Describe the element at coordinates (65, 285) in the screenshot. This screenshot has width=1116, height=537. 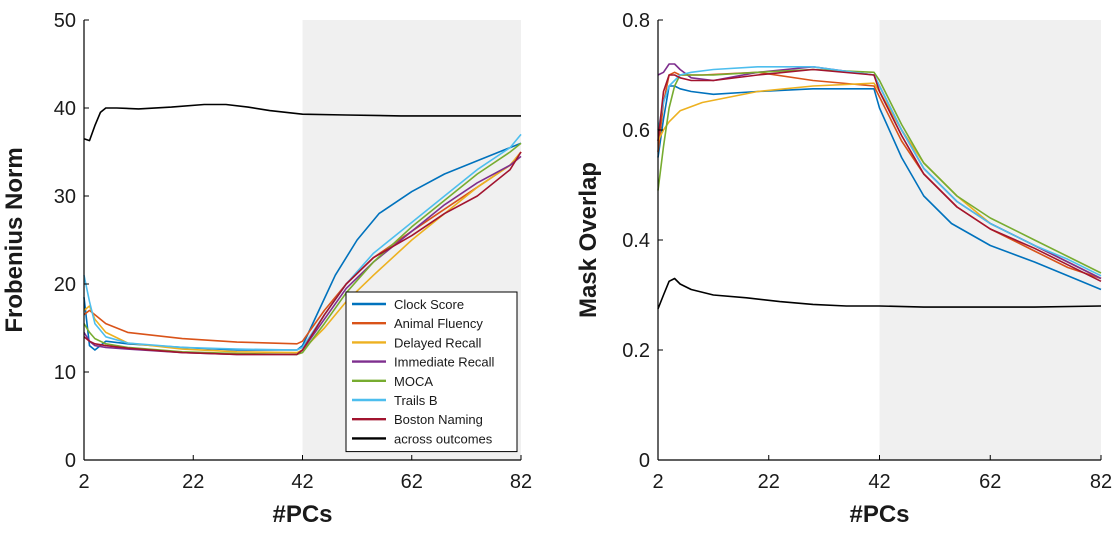
I see `y-tick-label: 20` at that location.